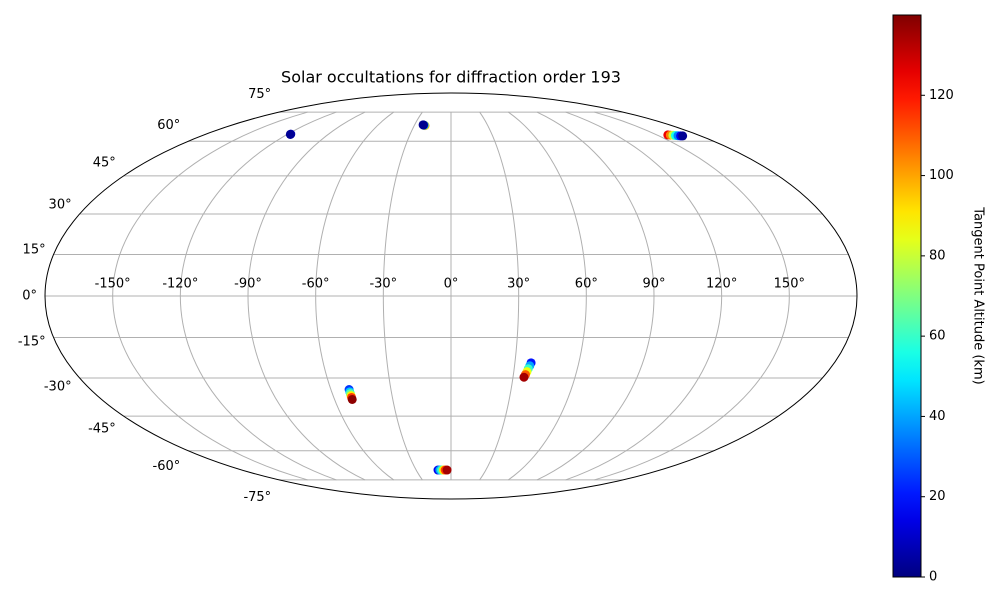 Image resolution: width=1000 pixels, height=600 pixels. I want to click on y-tick-label: 45°, so click(104, 163).